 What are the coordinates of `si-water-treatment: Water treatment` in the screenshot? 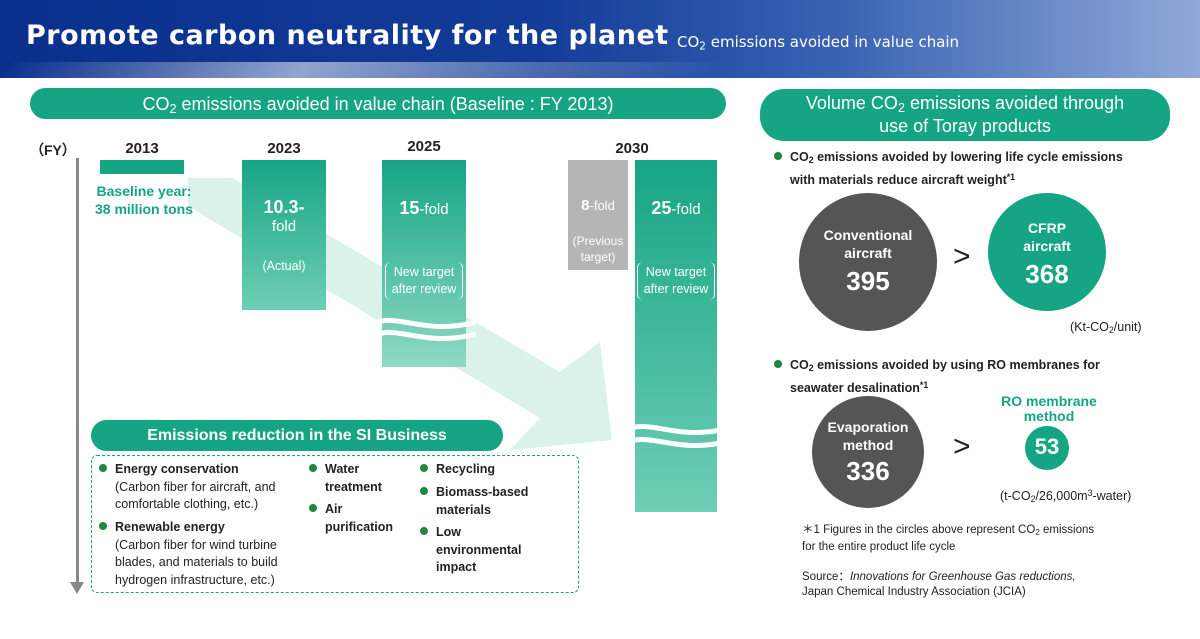 It's located at (364, 478).